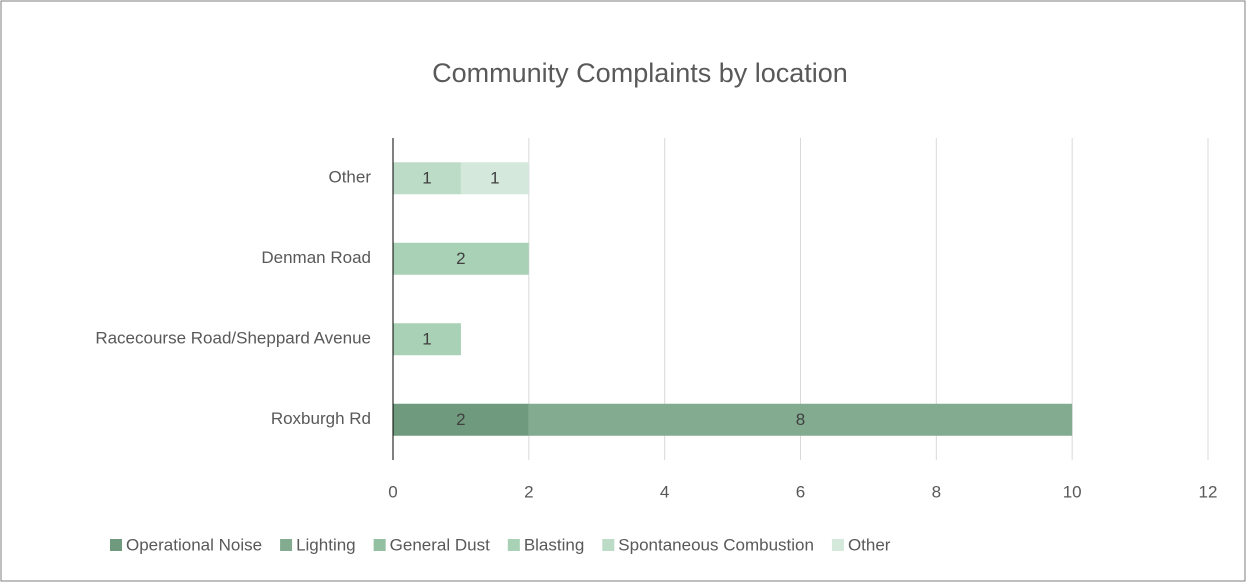 The height and width of the screenshot is (582, 1246). I want to click on x-tick-label: 0, so click(392, 491).